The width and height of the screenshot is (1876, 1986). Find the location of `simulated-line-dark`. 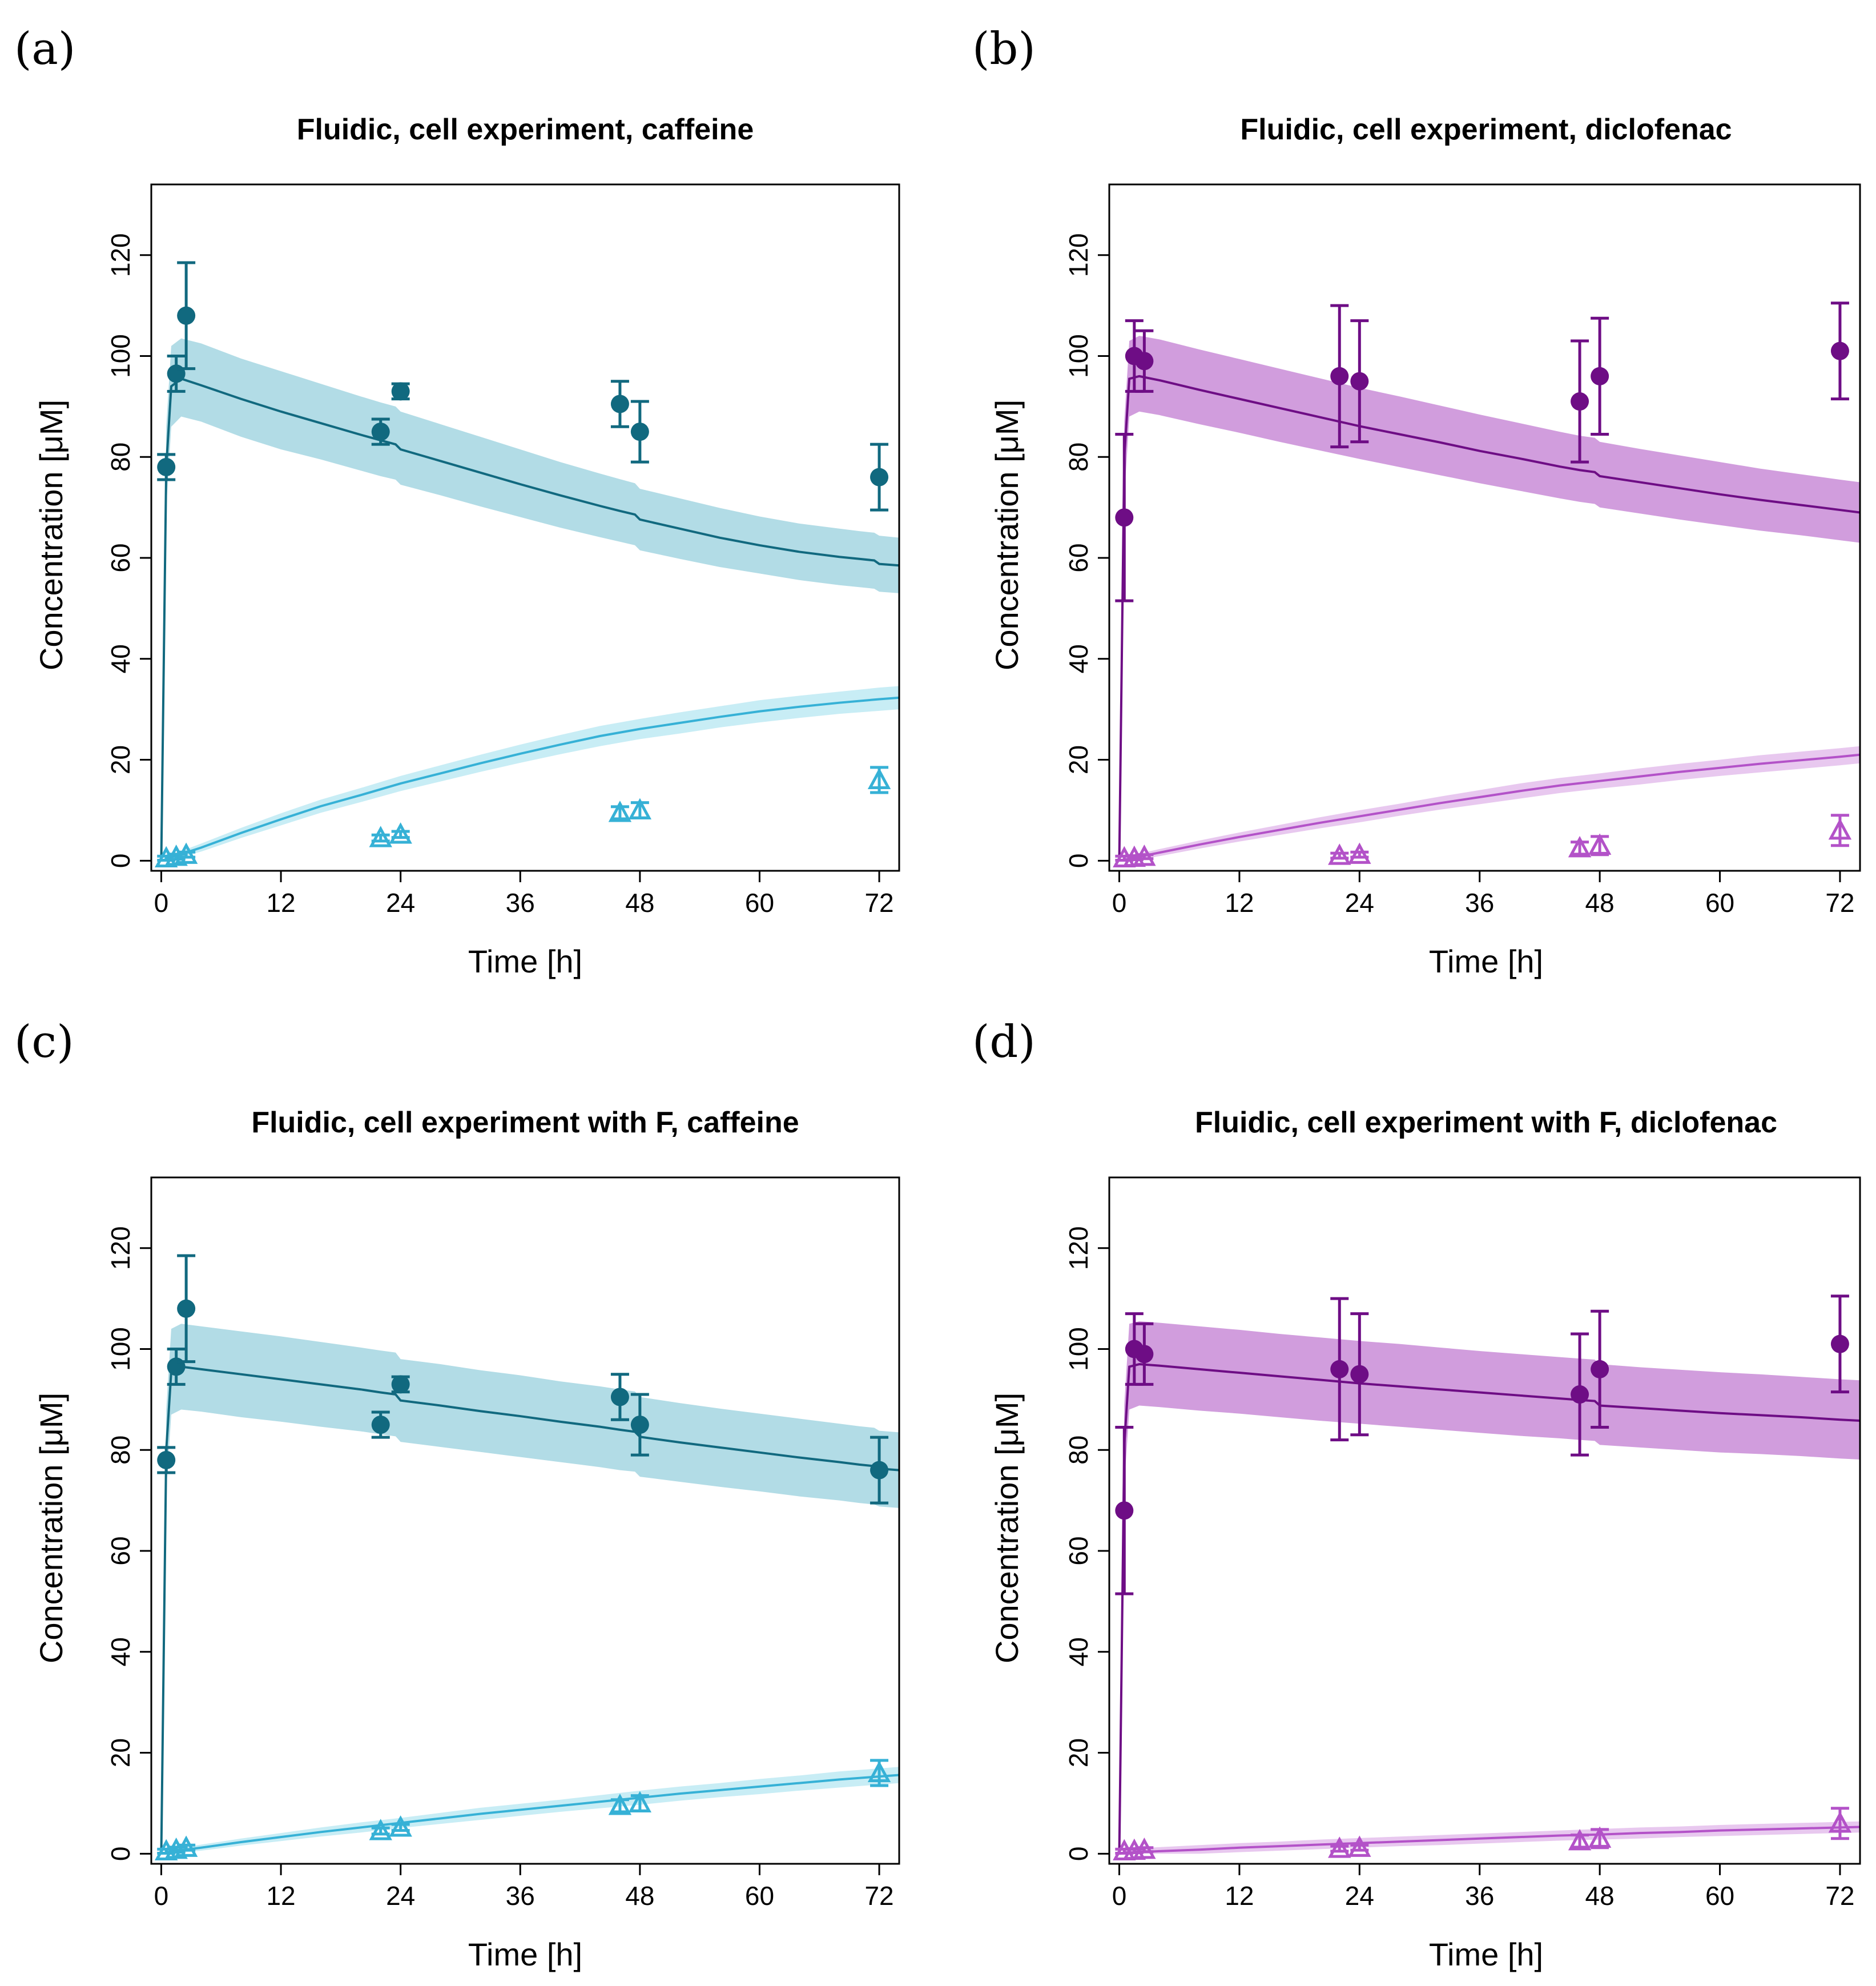

simulated-line-dark is located at coordinates (1489, 1608).